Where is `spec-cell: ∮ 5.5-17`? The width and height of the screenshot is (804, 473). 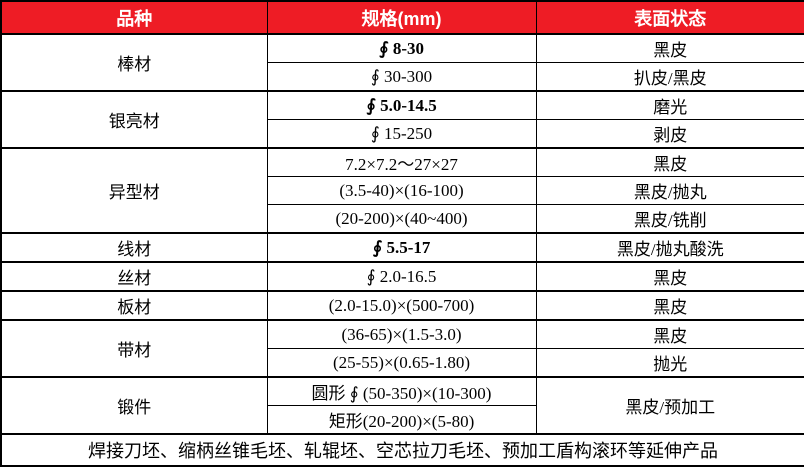 spec-cell: ∮ 5.5-17 is located at coordinates (401, 247).